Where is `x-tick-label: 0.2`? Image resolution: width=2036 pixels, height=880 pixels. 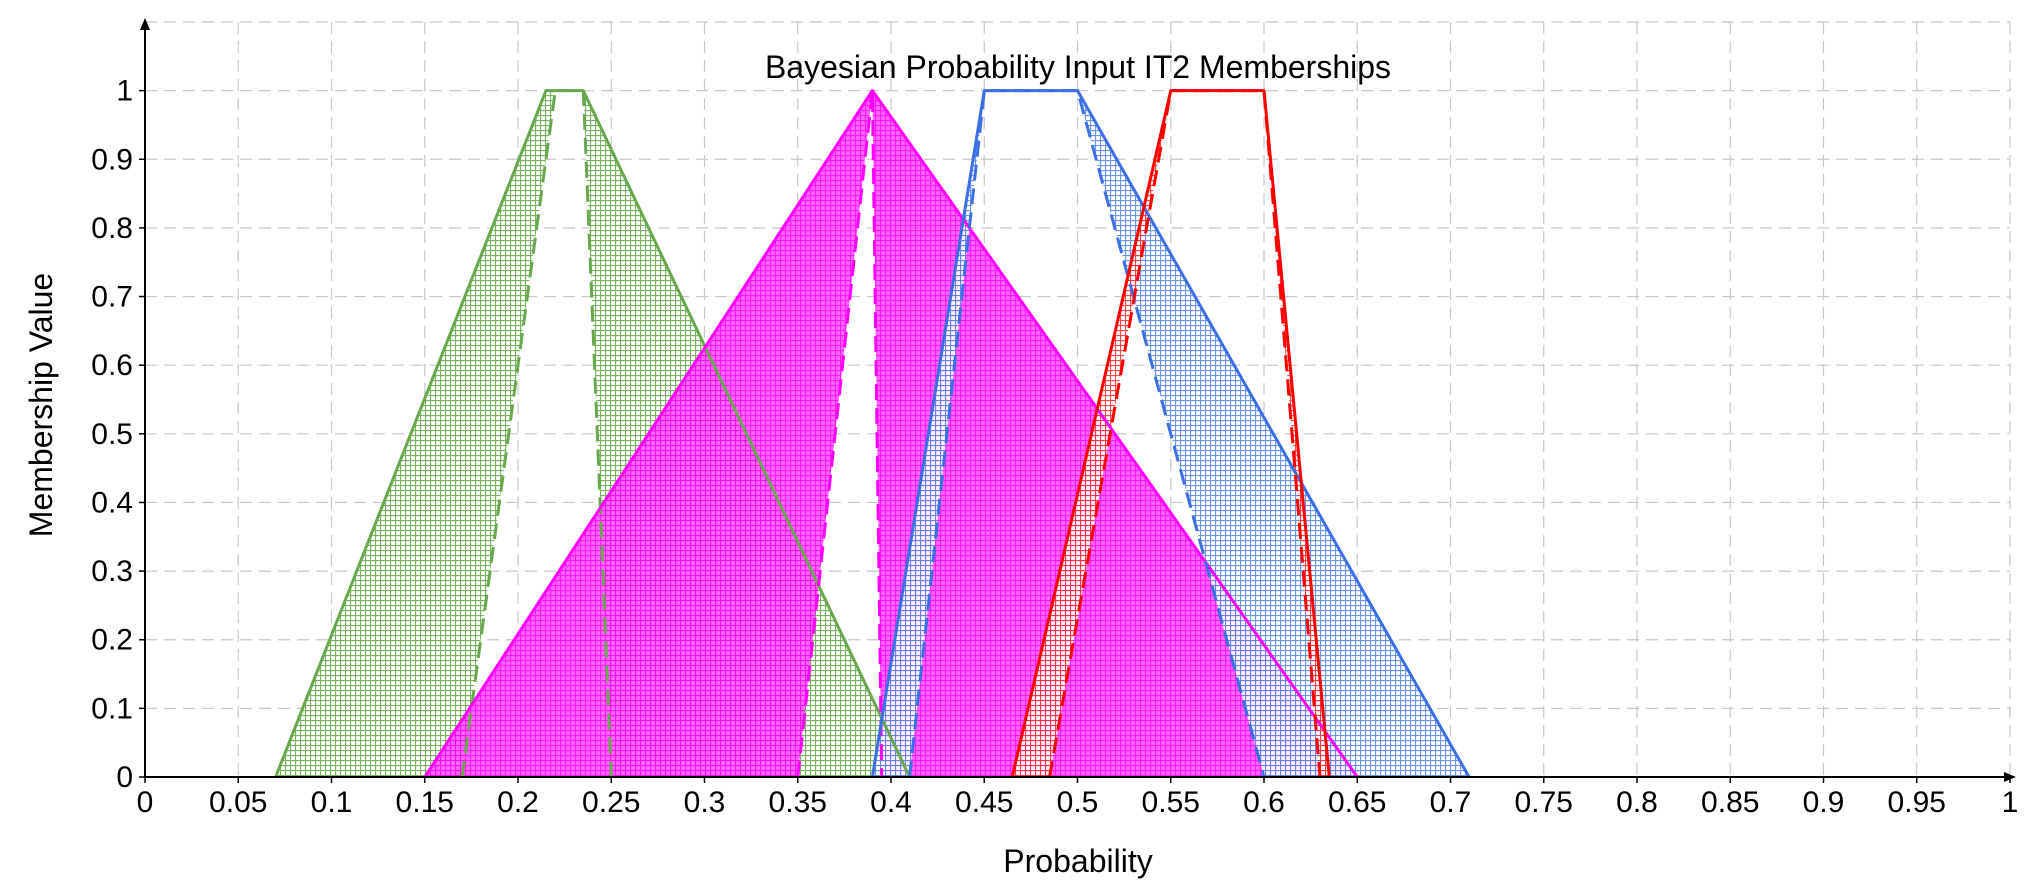 x-tick-label: 0.2 is located at coordinates (518, 802).